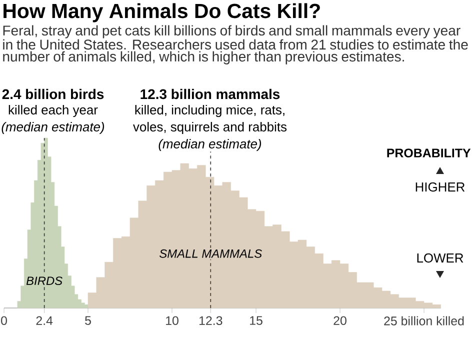 The width and height of the screenshot is (475, 348). Describe the element at coordinates (53, 111) in the screenshot. I see `text: killed each year` at that location.